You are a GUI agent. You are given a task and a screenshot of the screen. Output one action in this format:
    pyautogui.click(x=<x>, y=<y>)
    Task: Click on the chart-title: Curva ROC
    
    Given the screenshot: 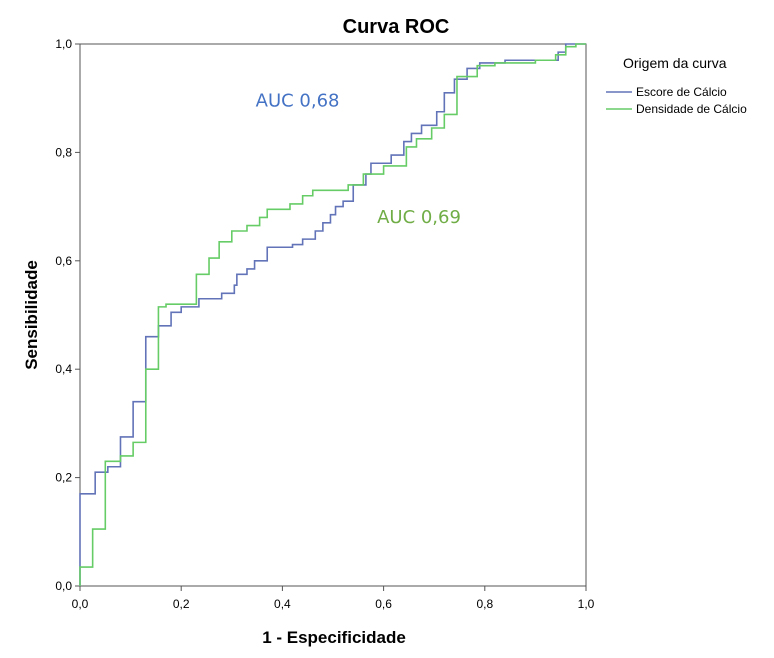 What is the action you would take?
    pyautogui.click(x=396, y=27)
    